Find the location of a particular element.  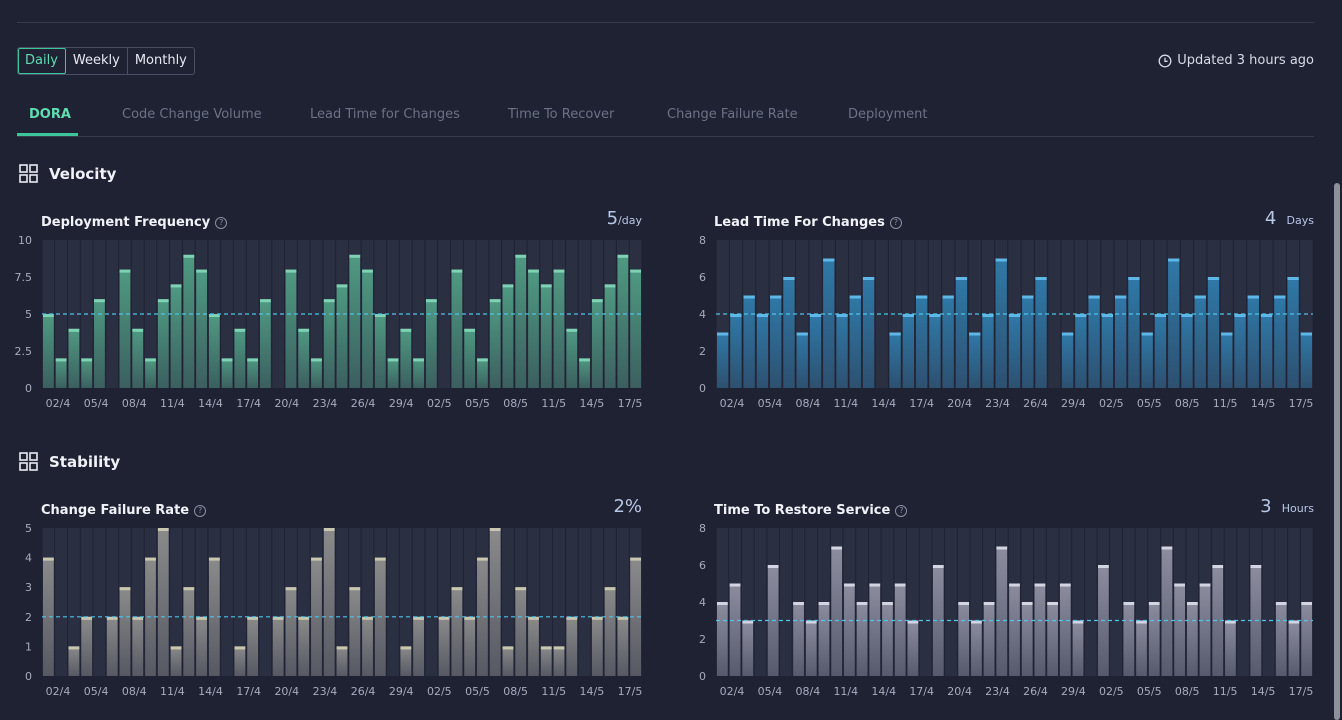

scrollbar is located at coordinates (1337, 451).